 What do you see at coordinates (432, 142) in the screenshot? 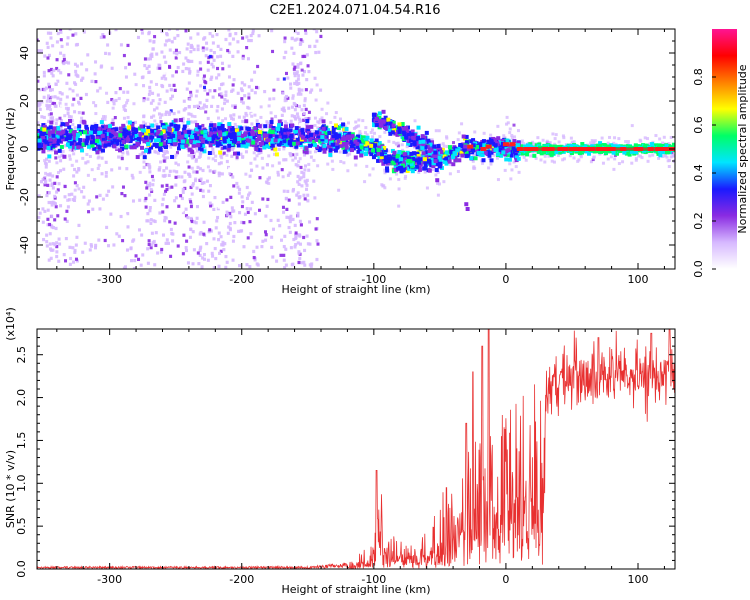
I see `spectrogram-branch-cell` at bounding box center [432, 142].